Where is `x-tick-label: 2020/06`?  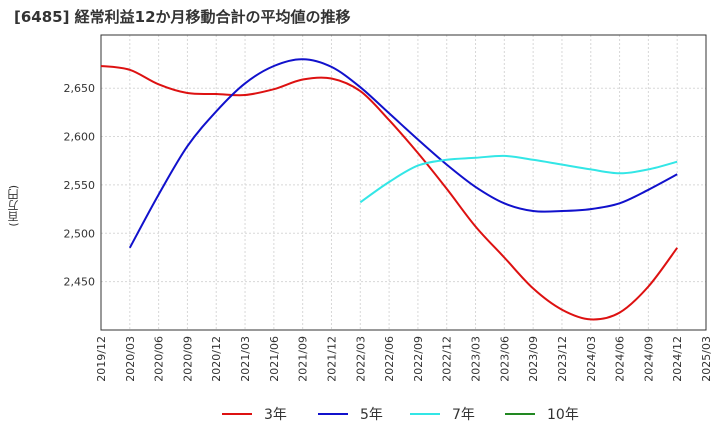 x-tick-label: 2020/06 is located at coordinates (159, 359).